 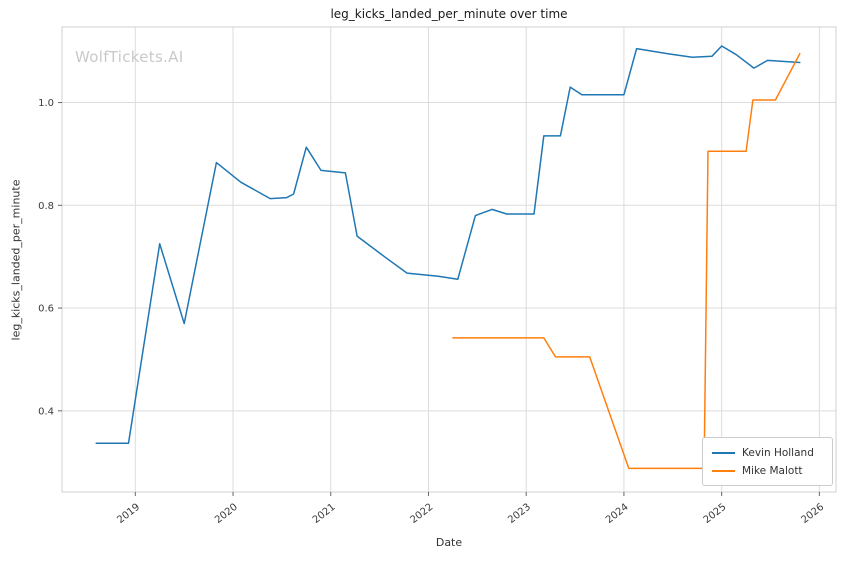 What do you see at coordinates (715, 514) in the screenshot?
I see `x-tick-label: 2025` at bounding box center [715, 514].